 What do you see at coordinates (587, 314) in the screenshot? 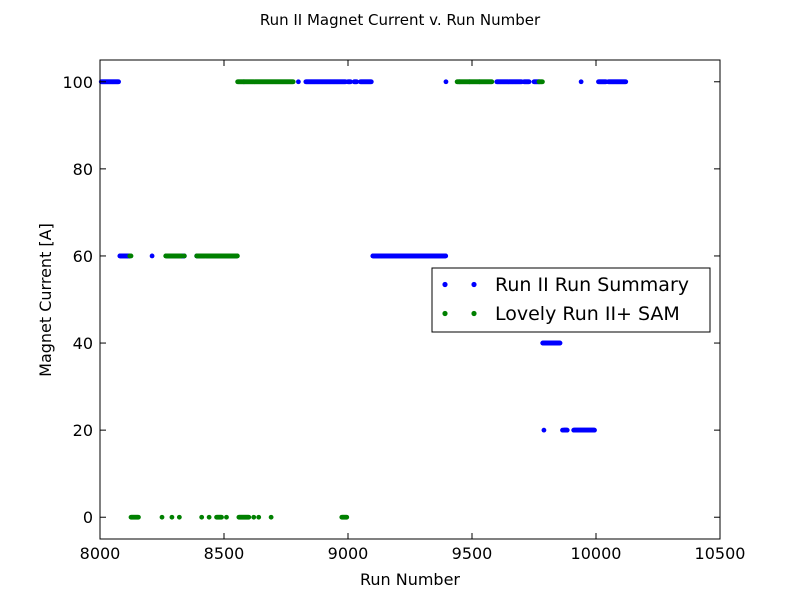
I see `legend-label-sam: Lovely Run II+ SAM` at bounding box center [587, 314].